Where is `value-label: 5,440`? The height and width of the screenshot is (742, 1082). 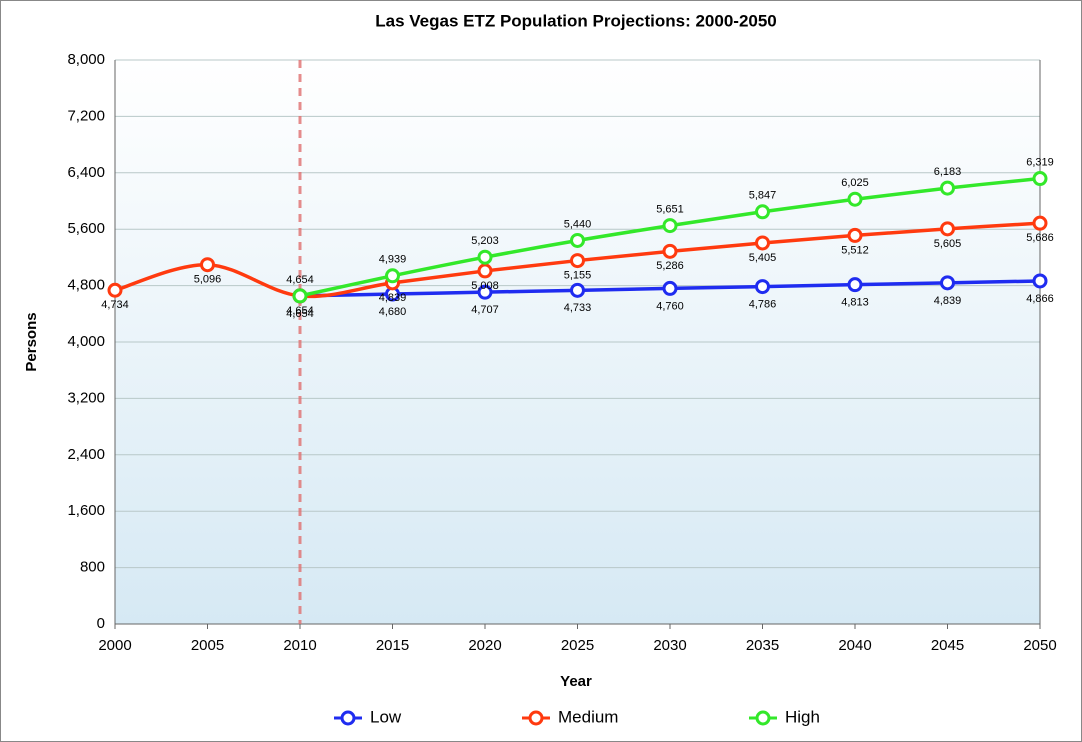 value-label: 5,440 is located at coordinates (578, 224).